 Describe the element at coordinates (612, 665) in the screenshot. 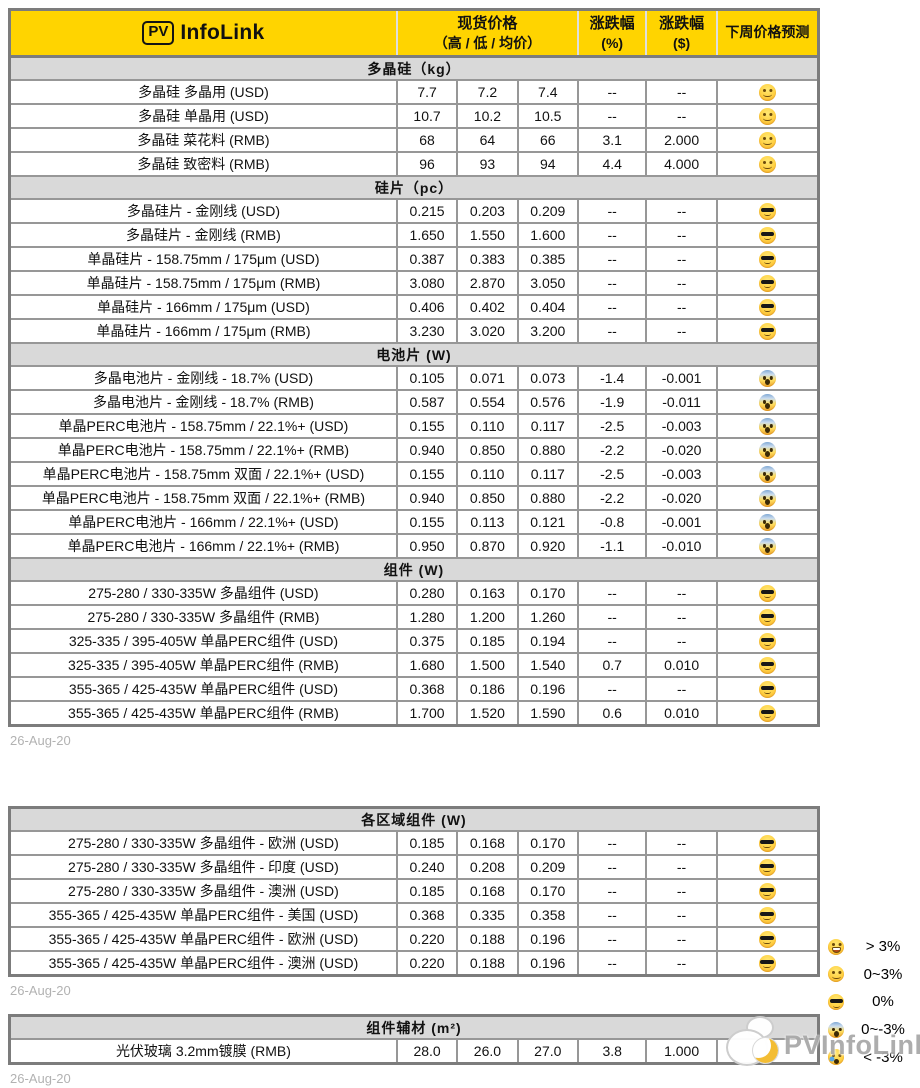

I see `change-pct-cell: 0.7` at that location.